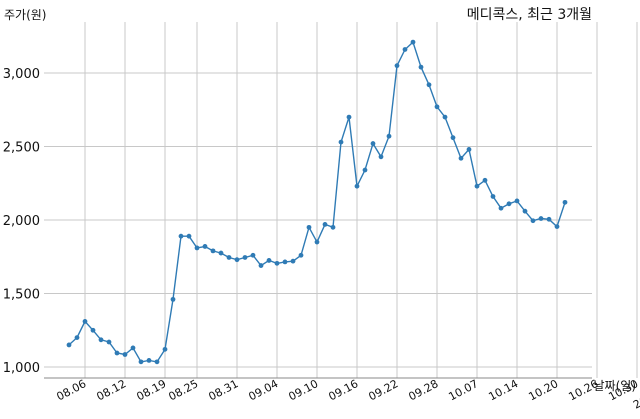  I want to click on x-tick-label: 10.20, so click(543, 390).